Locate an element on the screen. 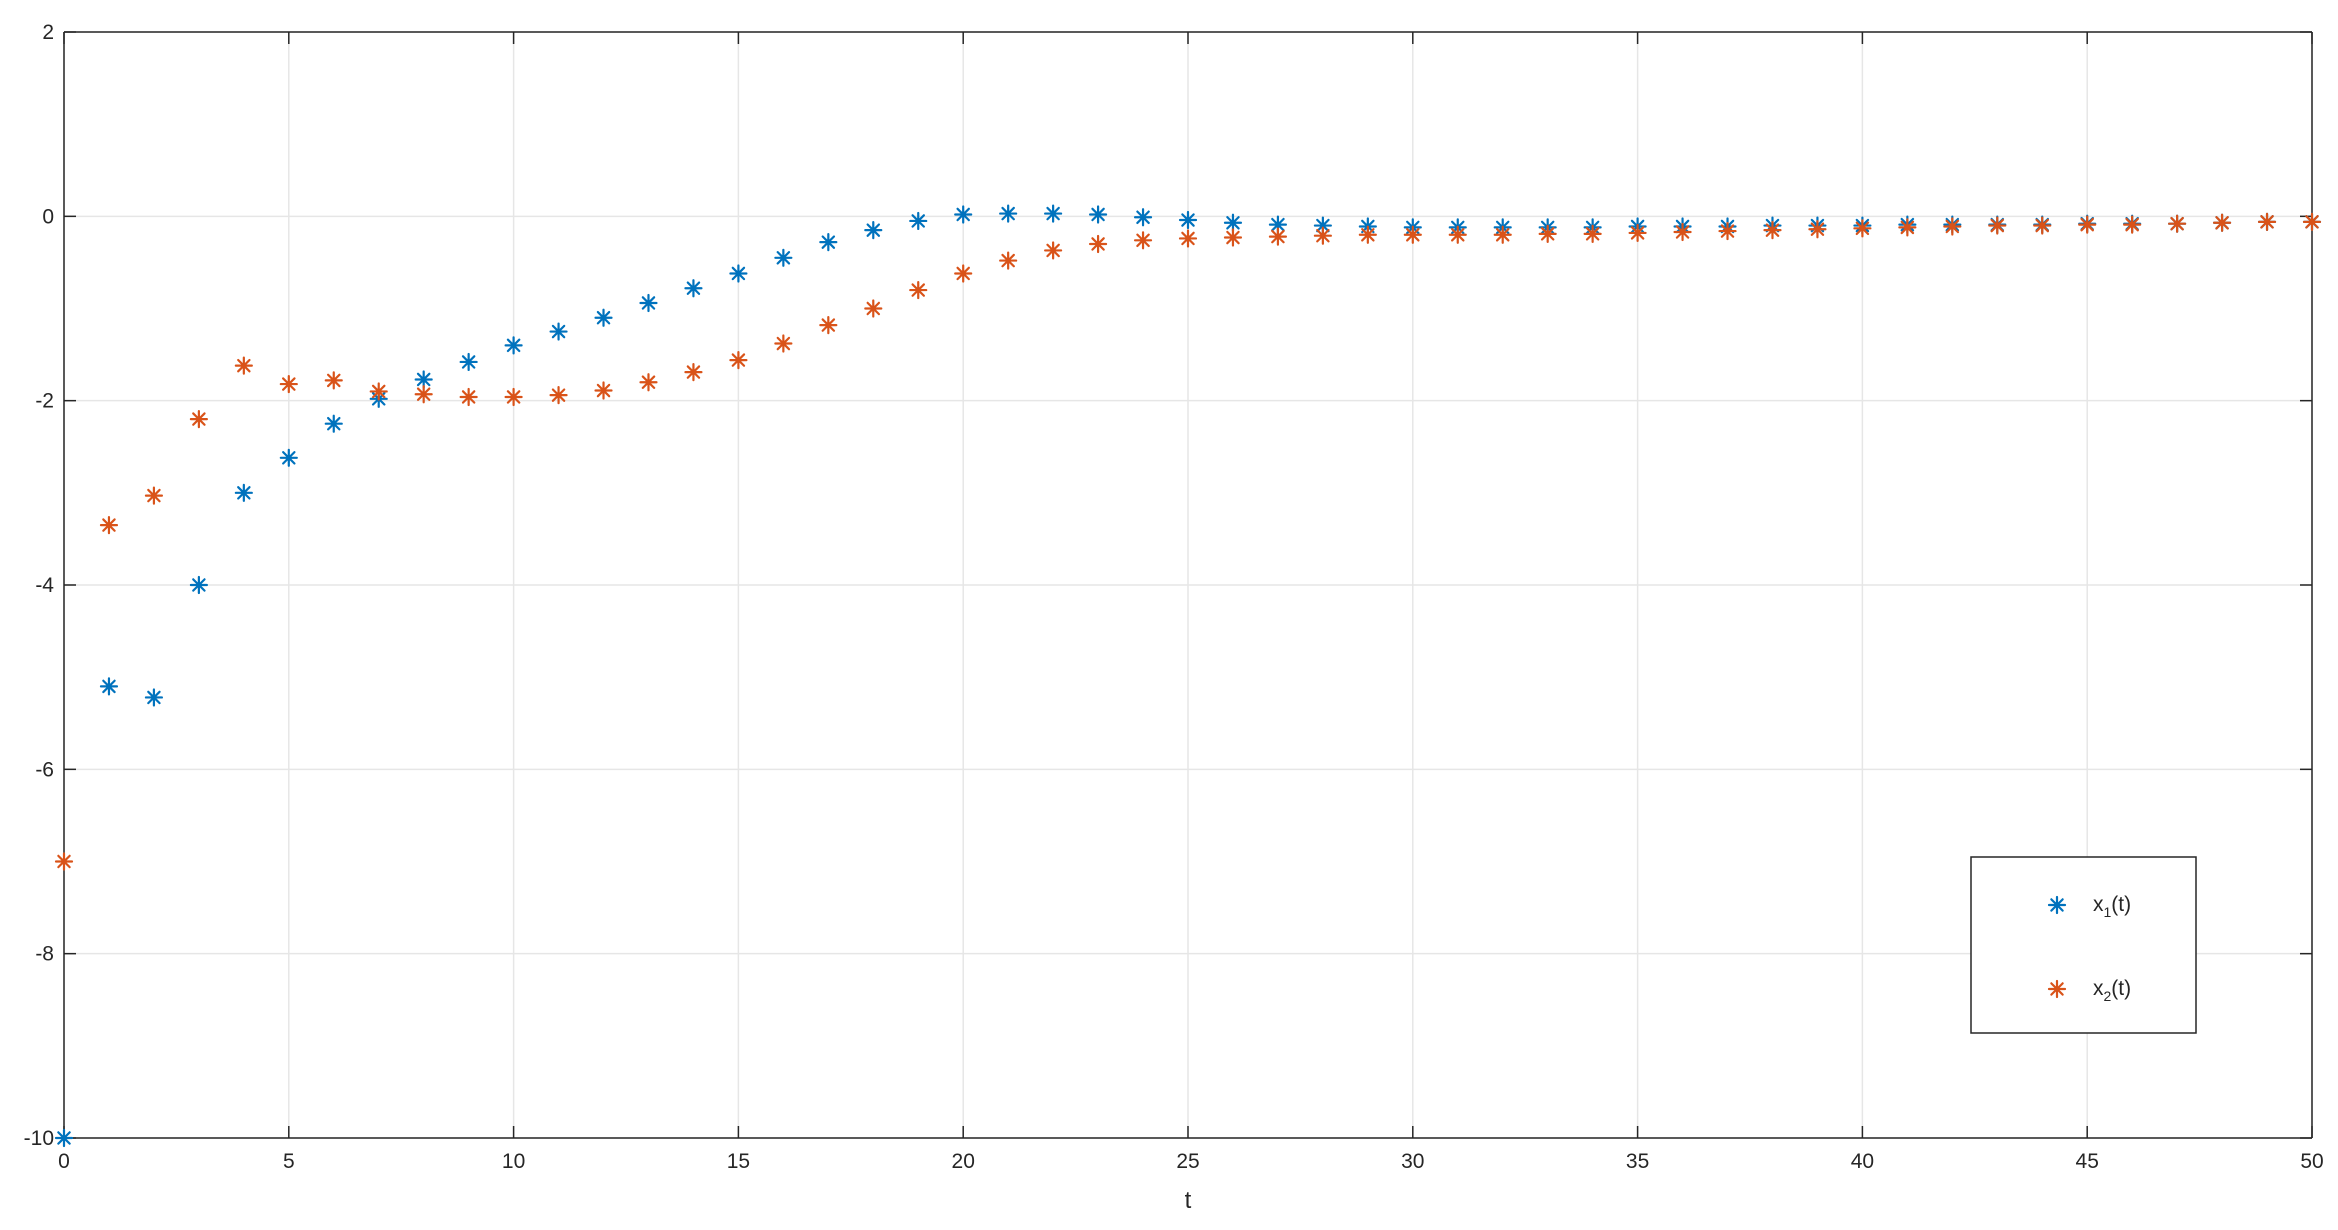 This screenshot has height=1230, width=2338. x-tick-label: 30 is located at coordinates (1412, 1161).